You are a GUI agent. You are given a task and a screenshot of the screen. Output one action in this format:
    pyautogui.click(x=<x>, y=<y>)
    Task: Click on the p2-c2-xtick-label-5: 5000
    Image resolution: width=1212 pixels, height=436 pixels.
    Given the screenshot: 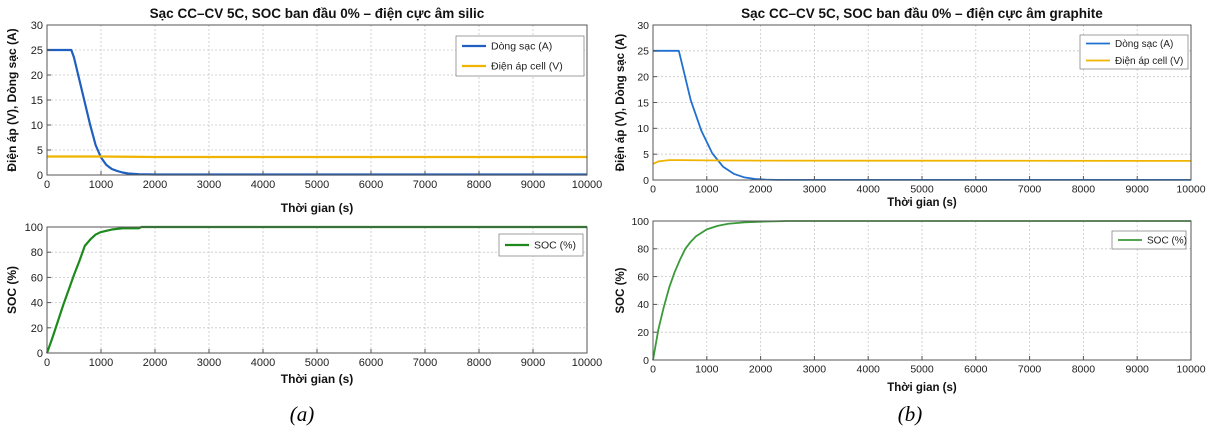 What is the action you would take?
    pyautogui.click(x=922, y=370)
    